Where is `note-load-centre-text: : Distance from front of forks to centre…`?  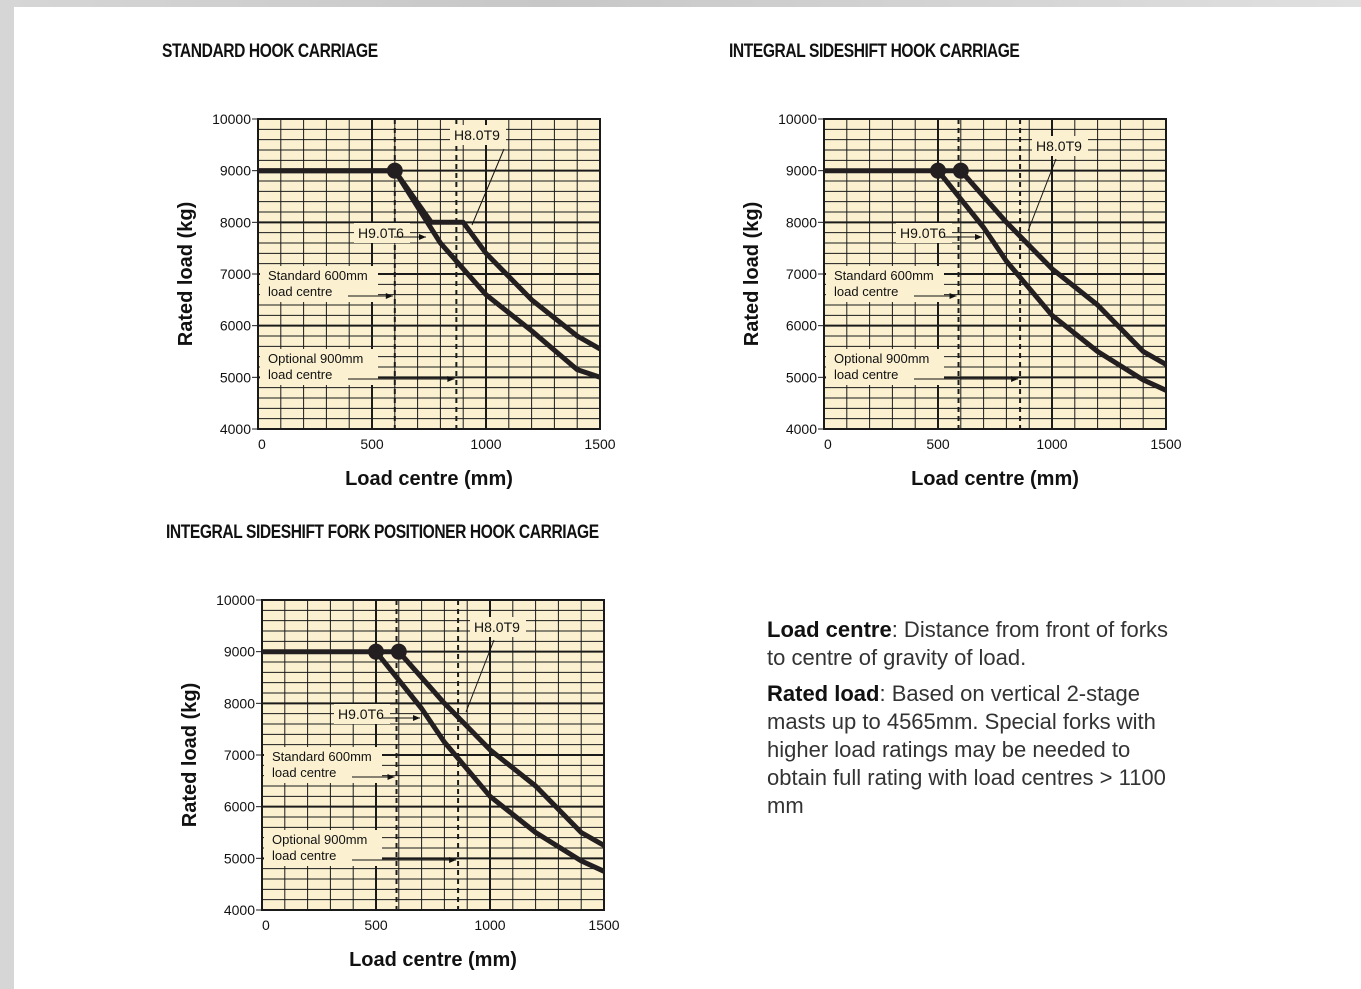 note-load-centre-text: : Distance from front of forks to centre… is located at coordinates (968, 643).